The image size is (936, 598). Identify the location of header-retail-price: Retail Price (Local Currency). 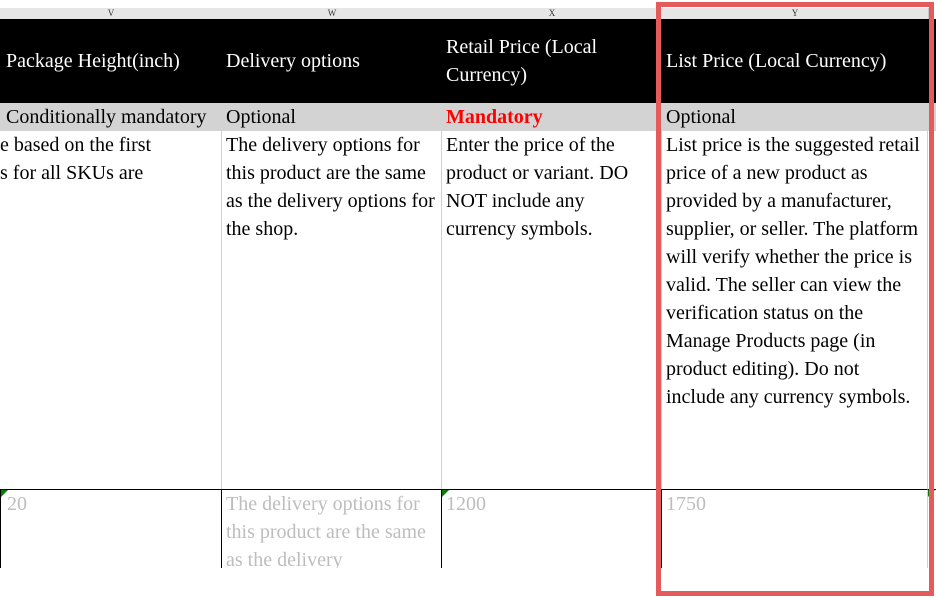
(552, 61).